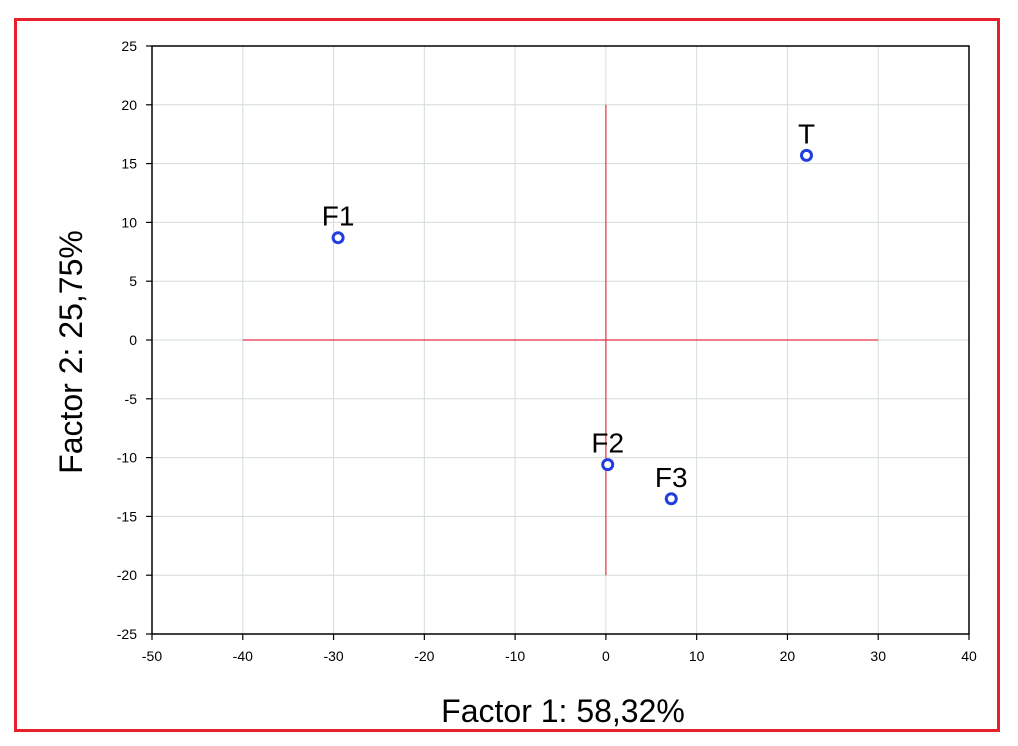 This screenshot has height=746, width=1018. What do you see at coordinates (243, 656) in the screenshot?
I see `x-tick-label: -40` at bounding box center [243, 656].